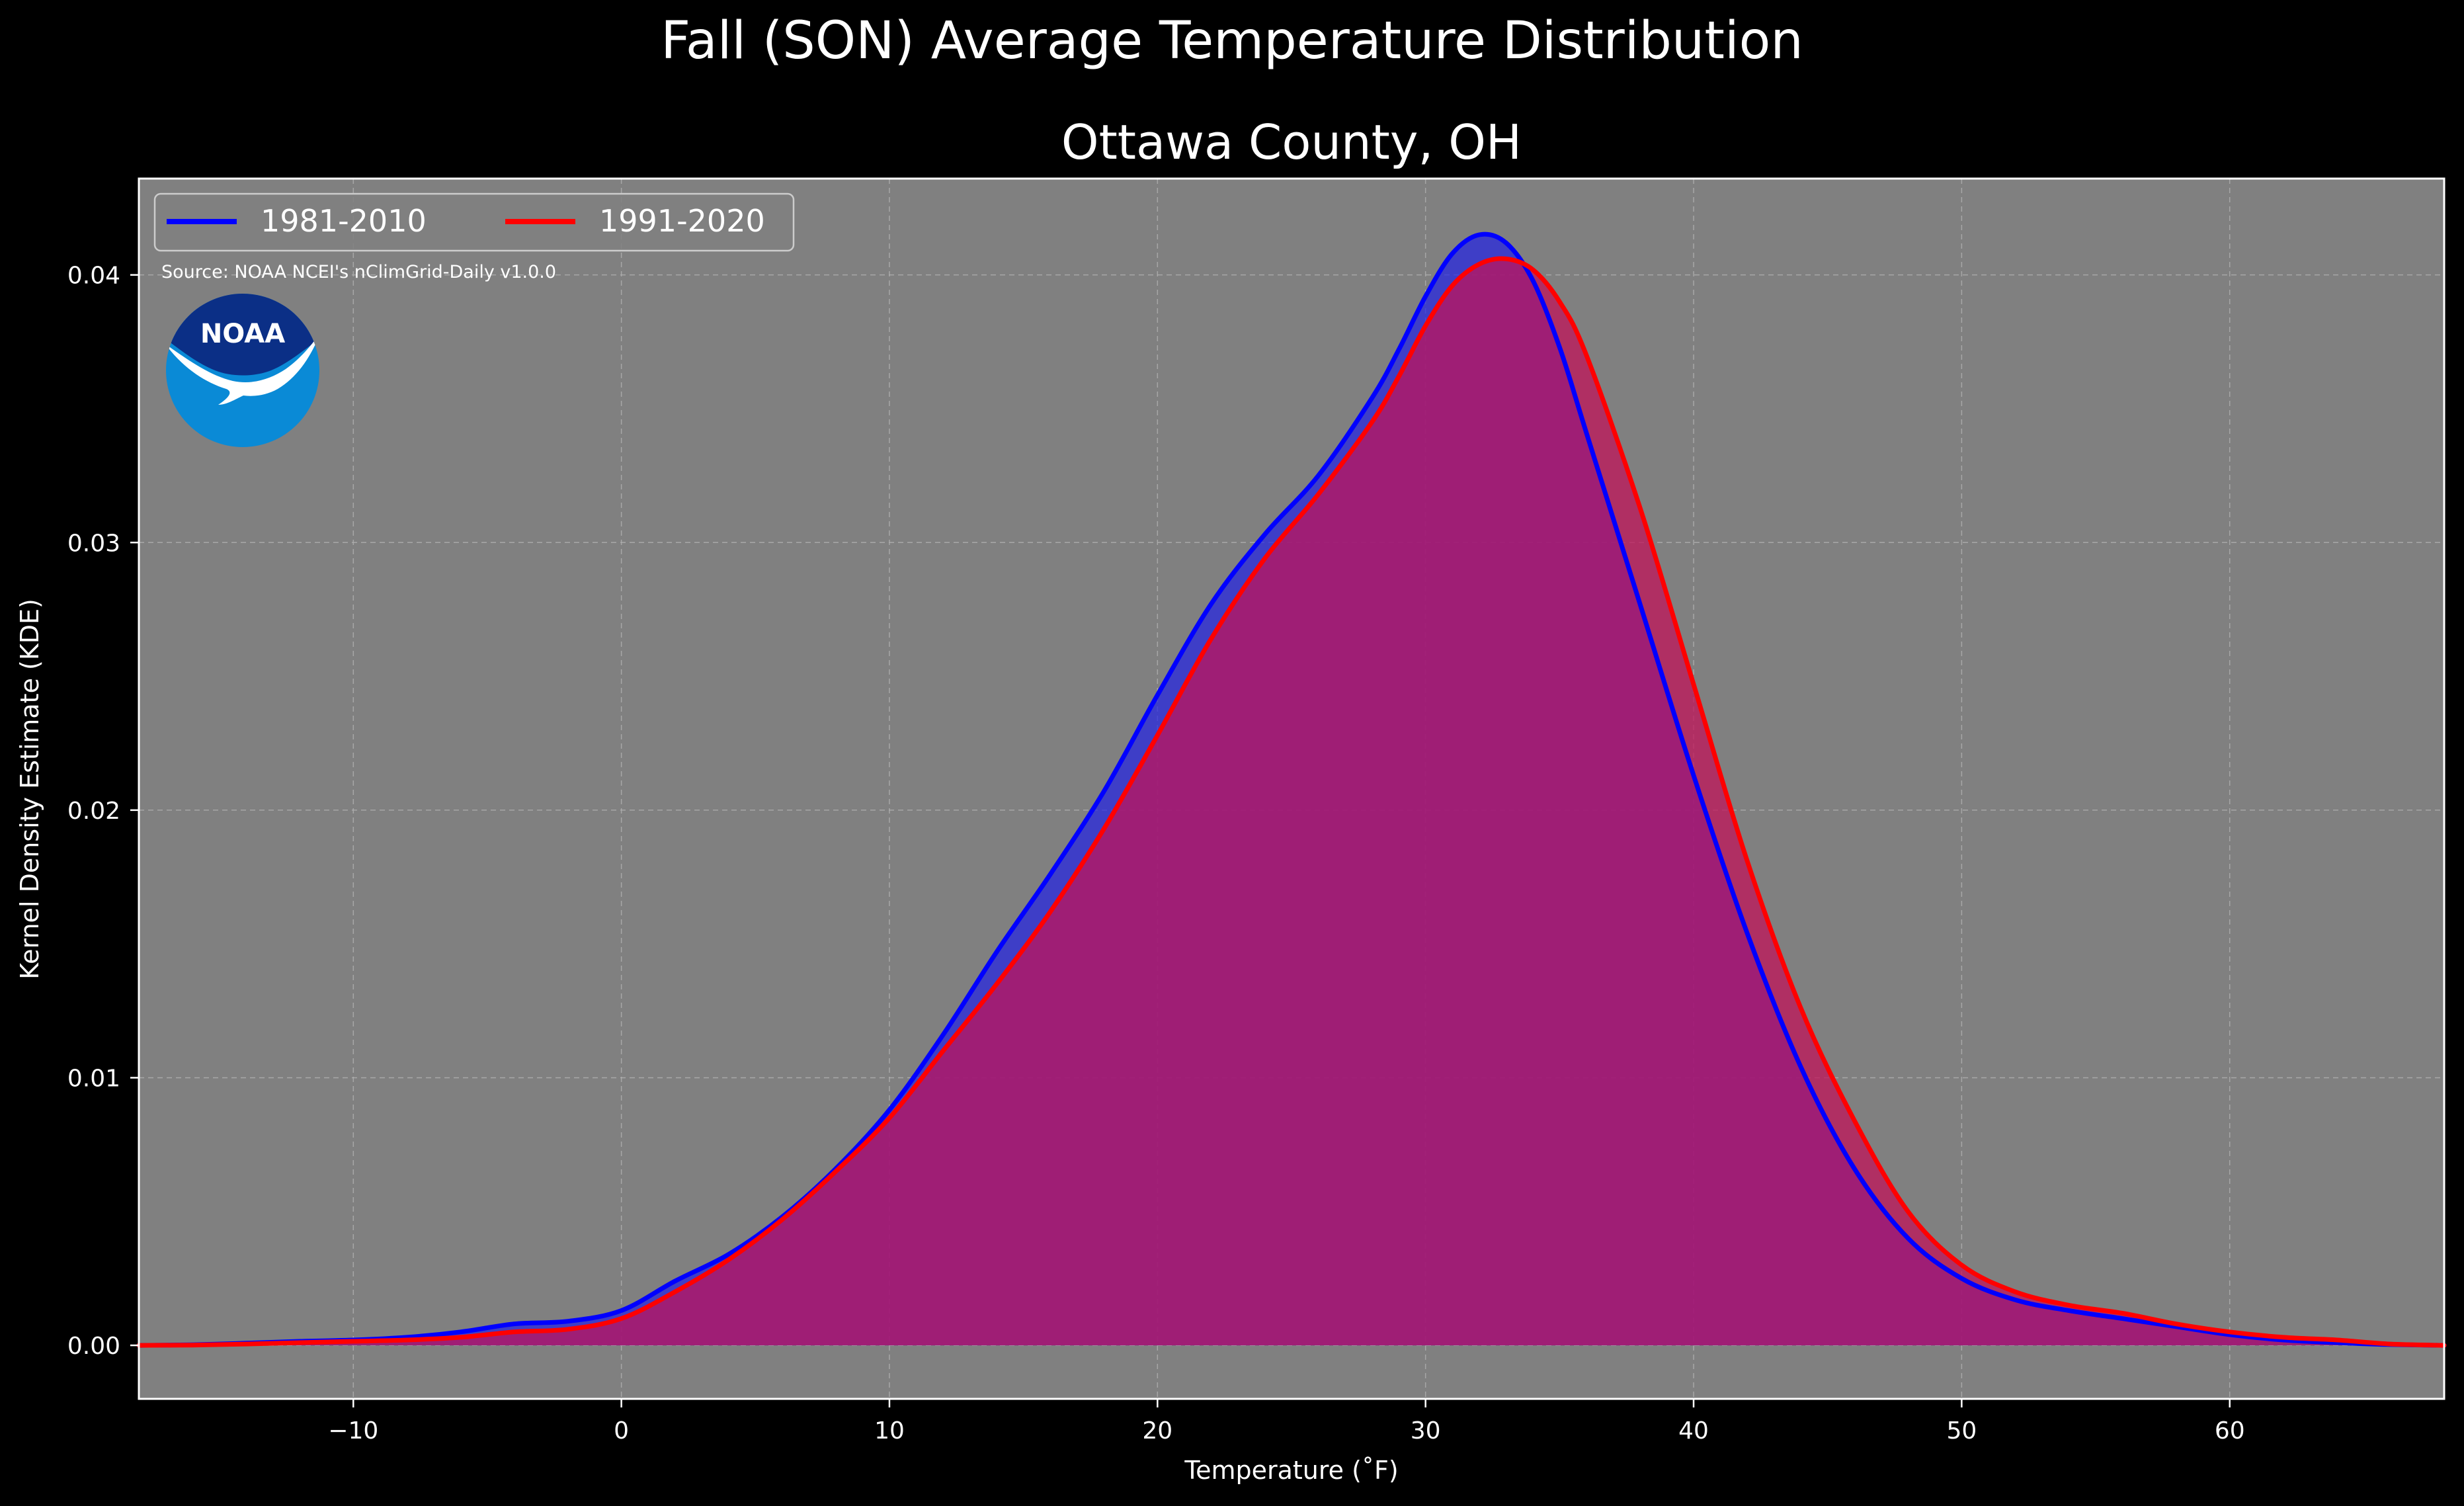  Describe the element at coordinates (94, 276) in the screenshot. I see `y-tick-label: 0.04` at that location.